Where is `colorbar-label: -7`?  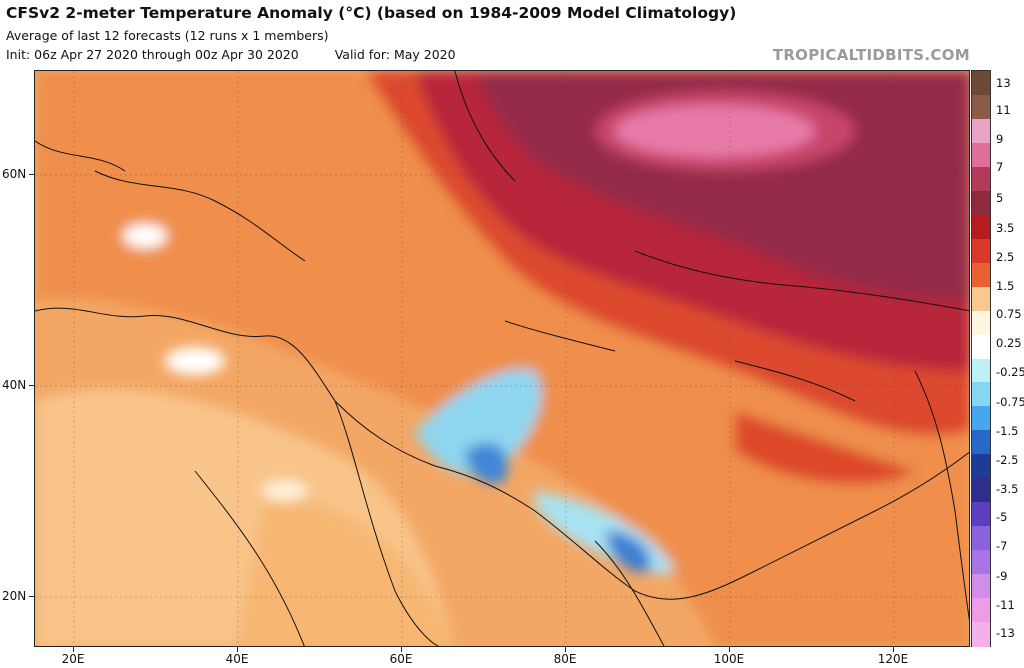
colorbar-label: -7 is located at coordinates (1002, 546).